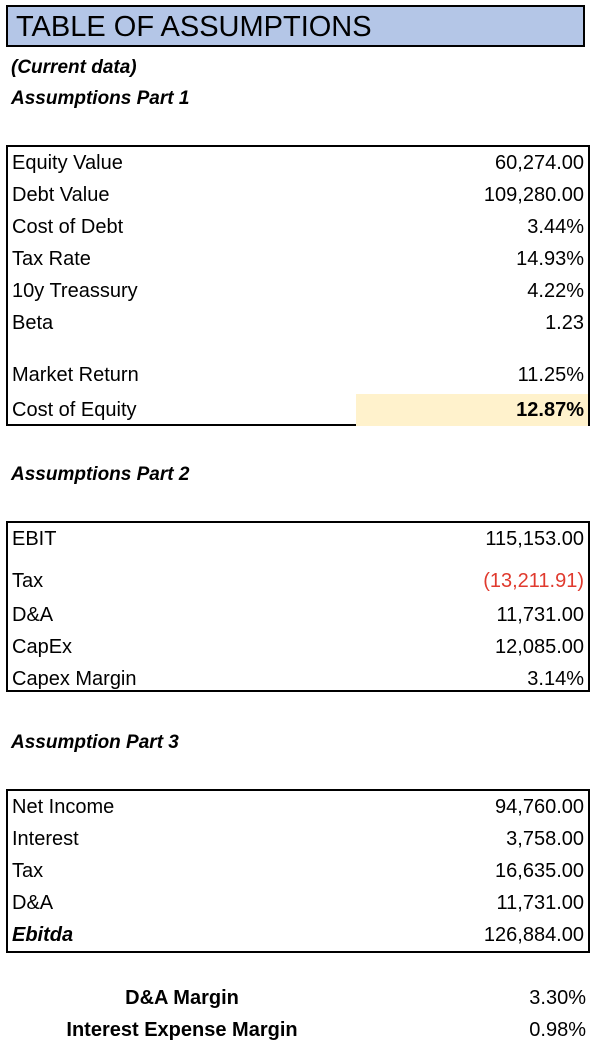 The width and height of the screenshot is (597, 1049). Describe the element at coordinates (75, 291) in the screenshot. I see `row-label: 10y Treassury` at that location.